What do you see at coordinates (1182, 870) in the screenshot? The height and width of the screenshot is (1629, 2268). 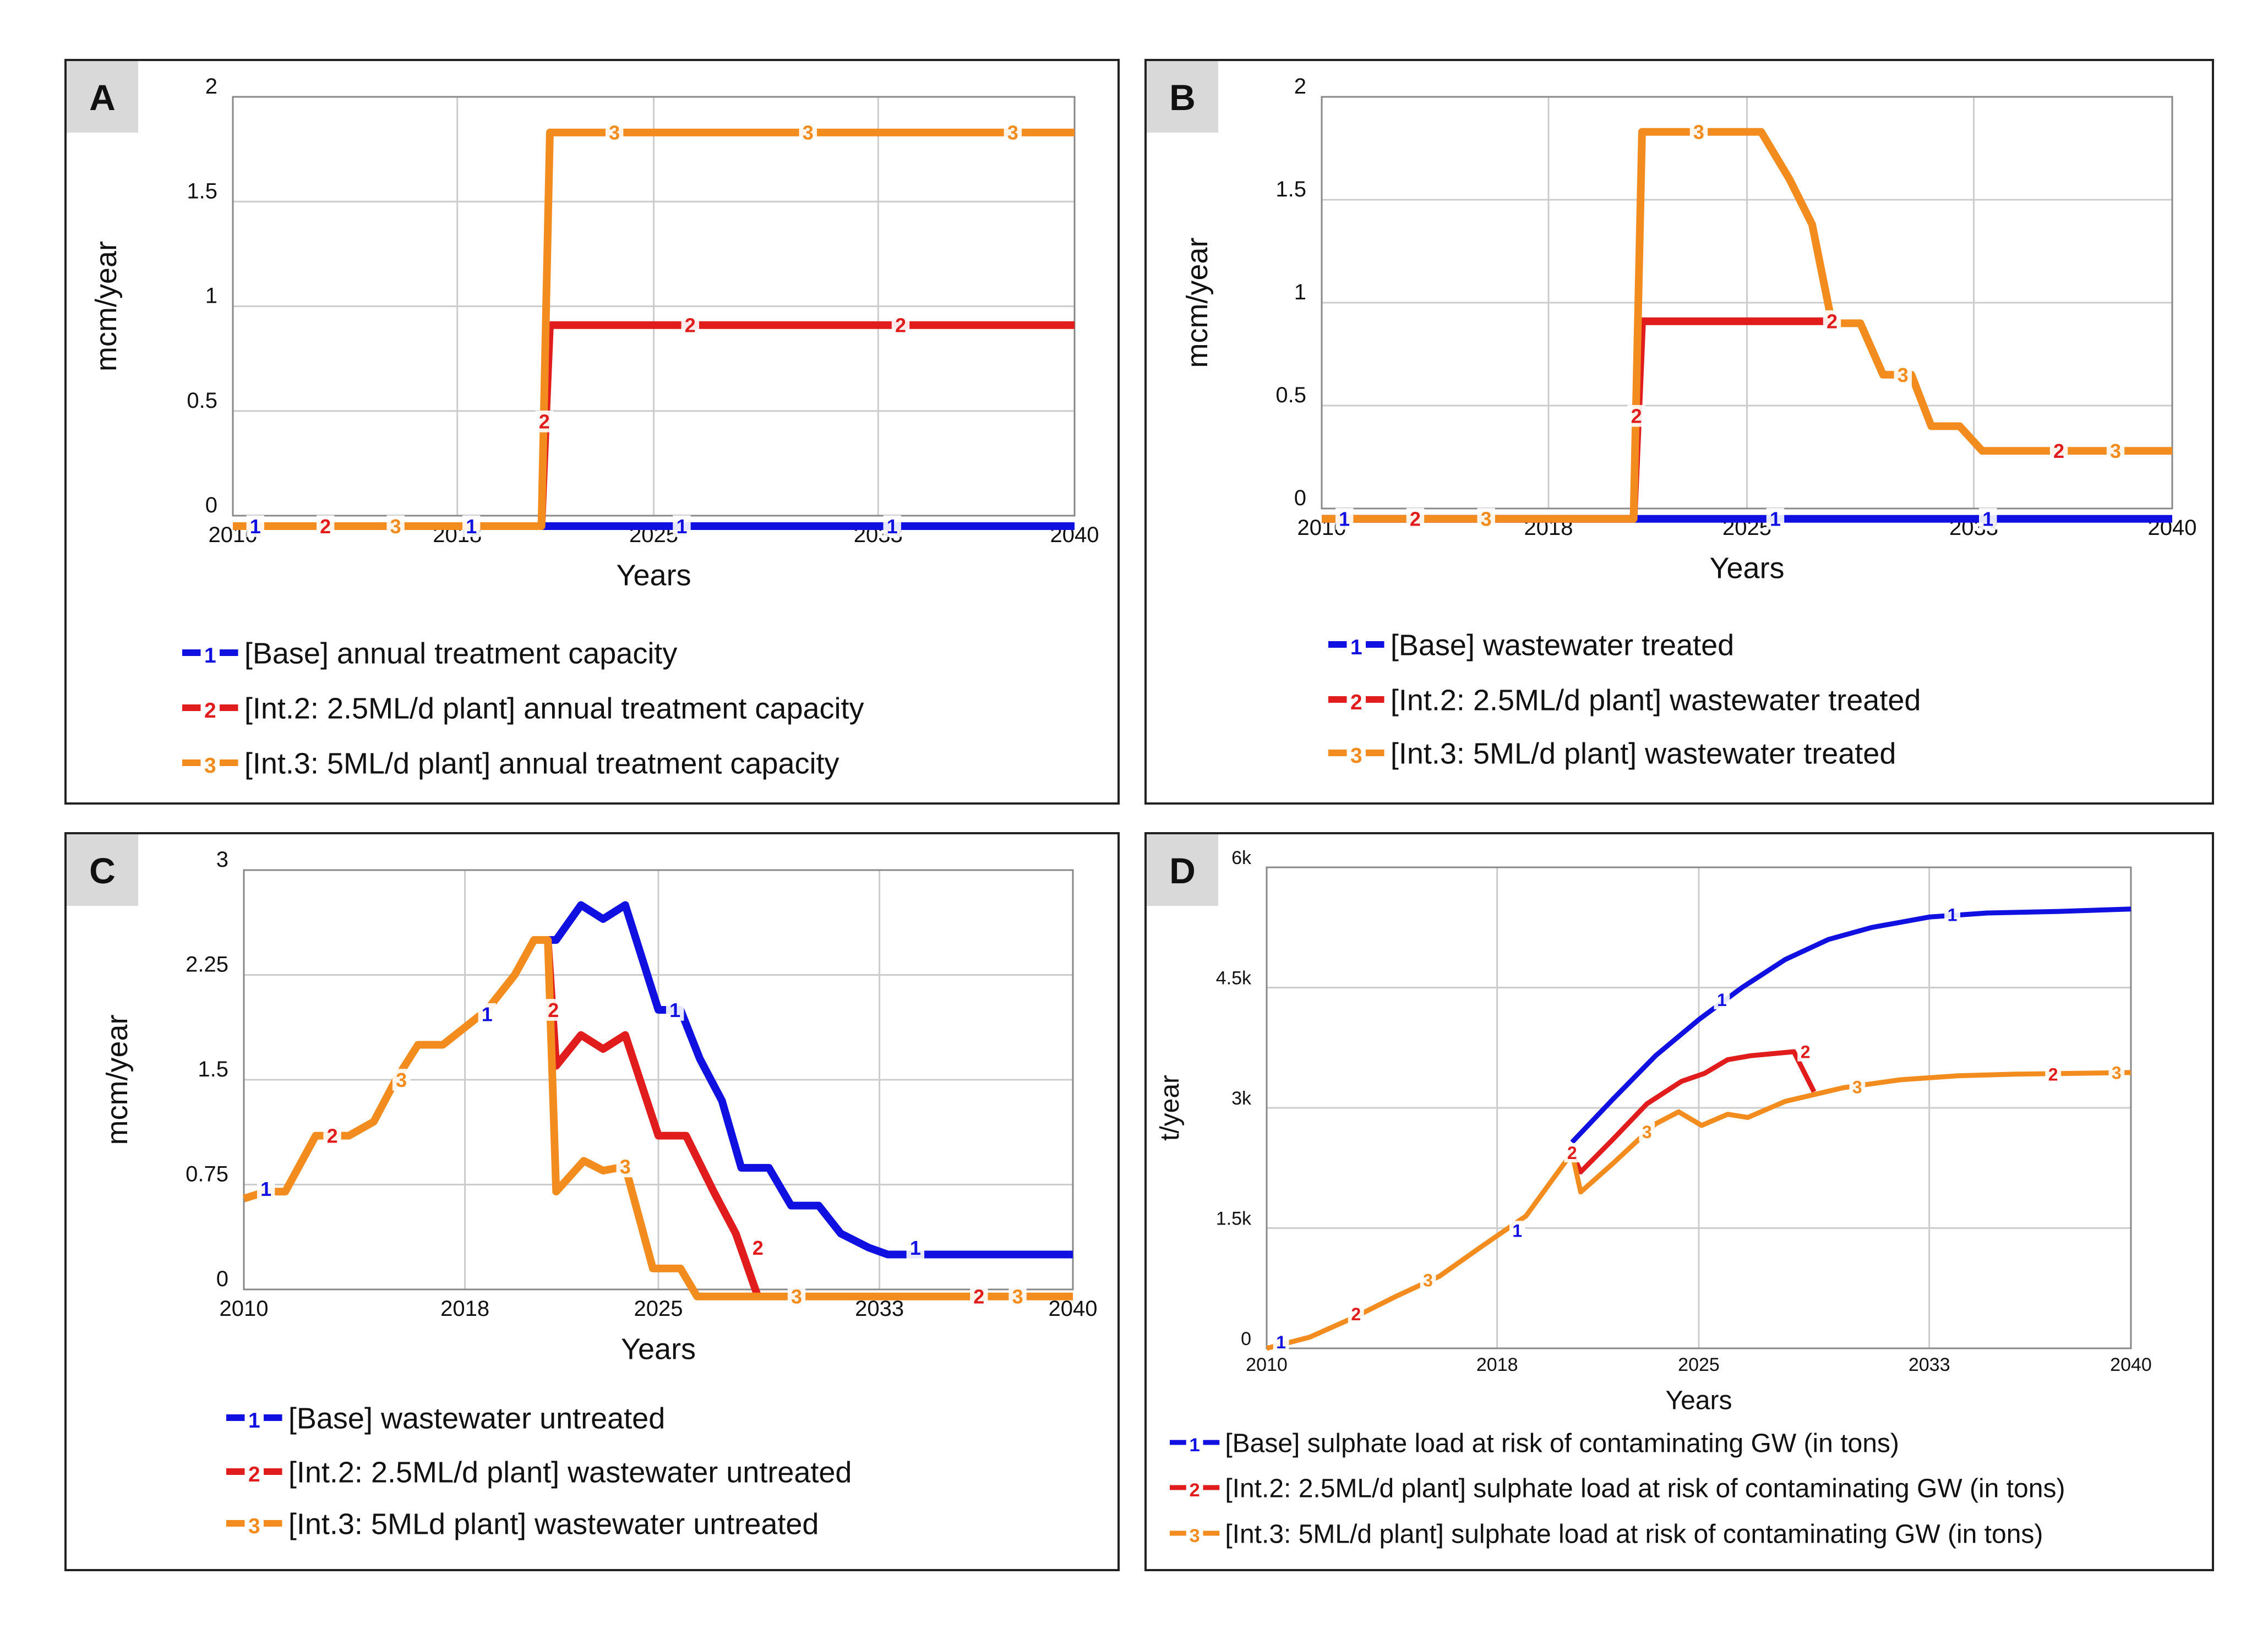 I see `panel-label-d: D` at bounding box center [1182, 870].